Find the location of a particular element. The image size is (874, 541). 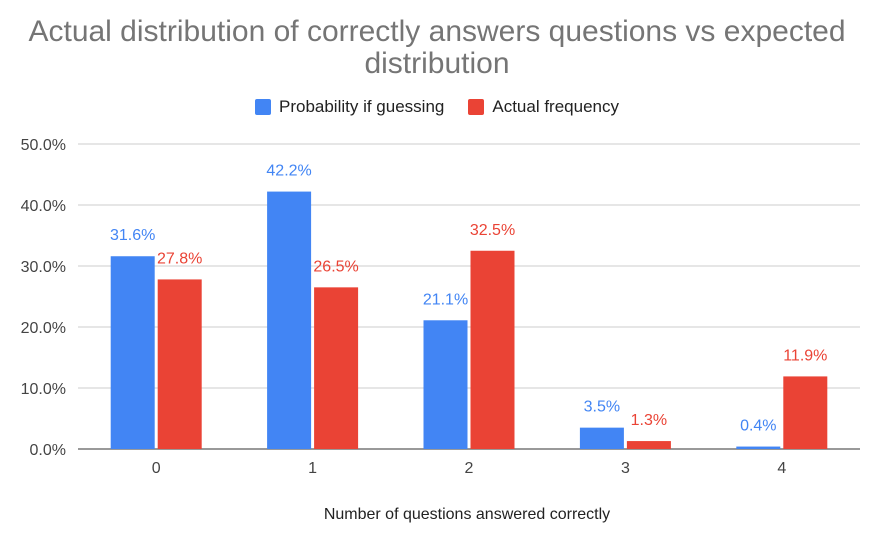

data-label: 42.2% is located at coordinates (288, 171).